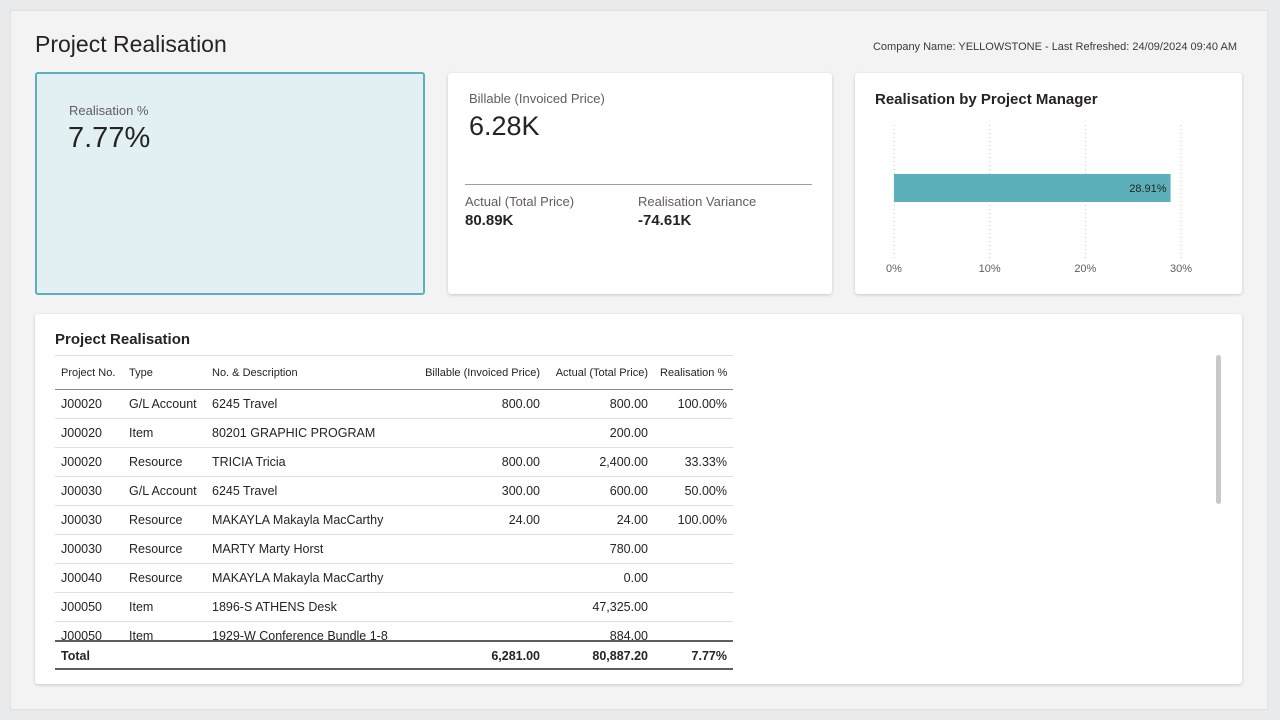  What do you see at coordinates (300, 433) in the screenshot?
I see `description-cell: 80201 GRAPHIC PROGRAM` at bounding box center [300, 433].